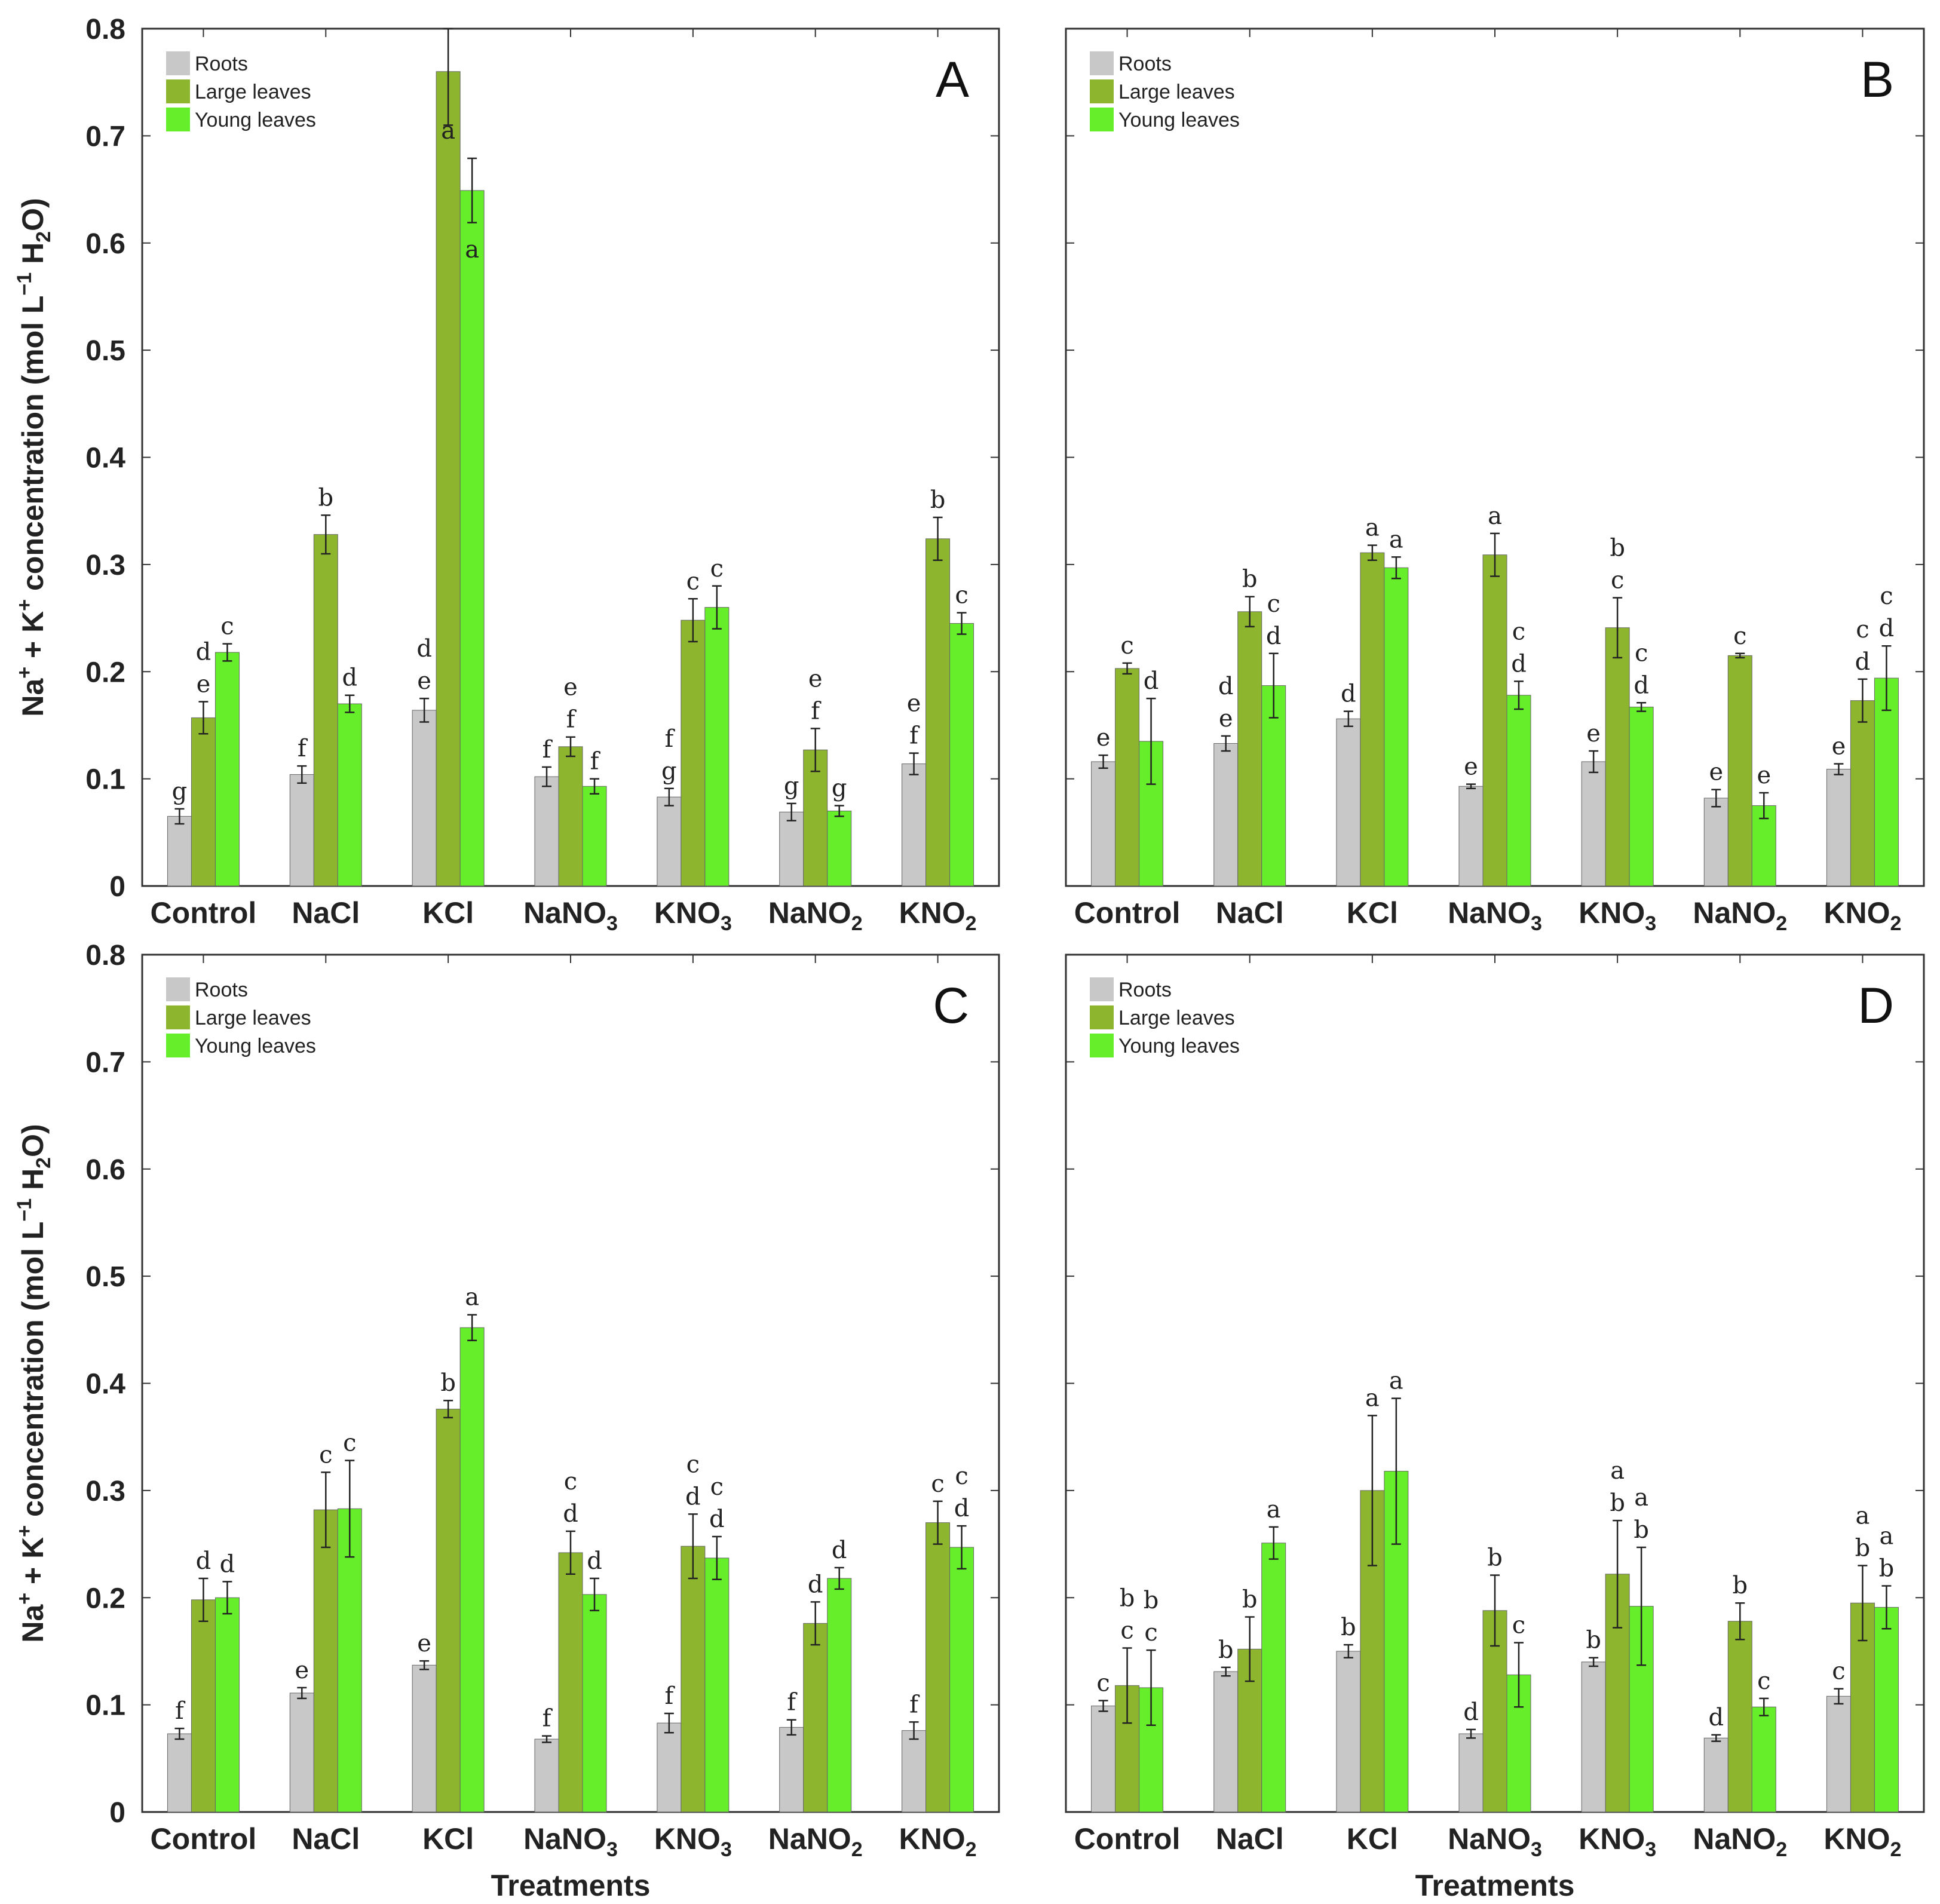  I want to click on legend-label: Young leaves, so click(1179, 120).